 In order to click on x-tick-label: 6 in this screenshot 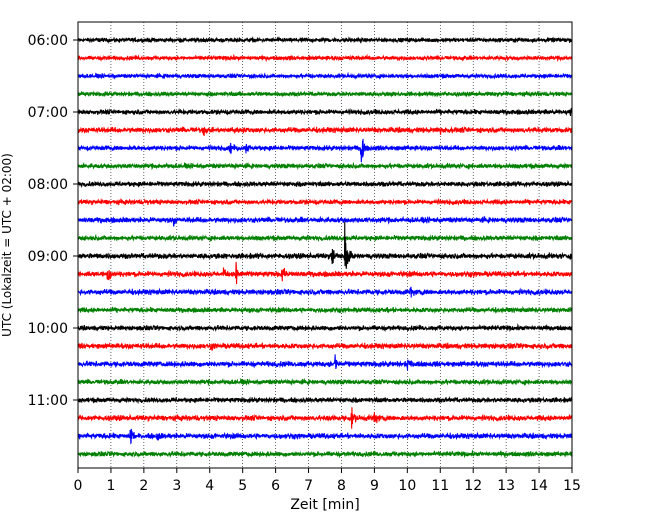, I will do `click(275, 486)`.